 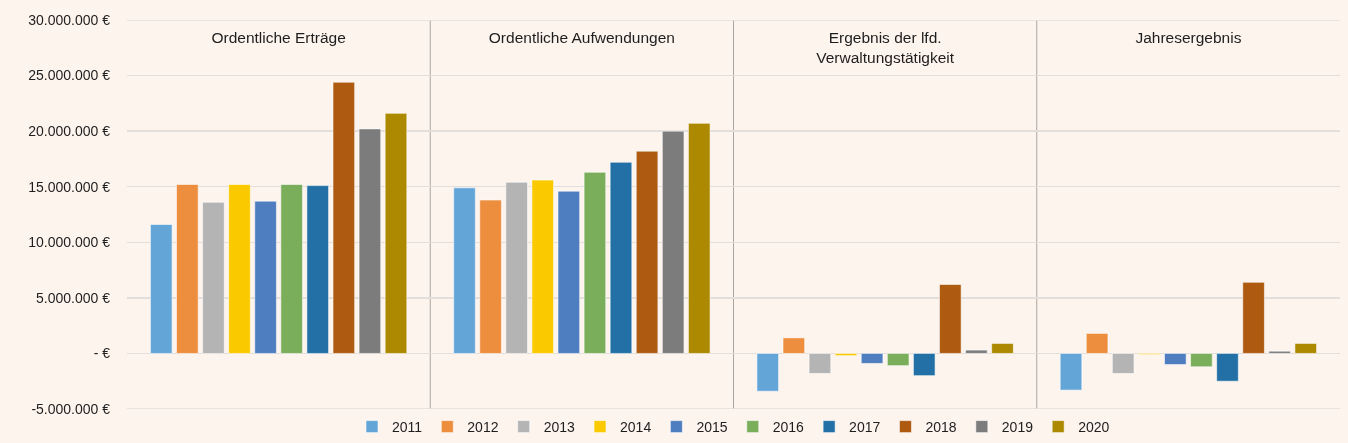 I want to click on y-tick-label: - €, so click(x=102, y=353).